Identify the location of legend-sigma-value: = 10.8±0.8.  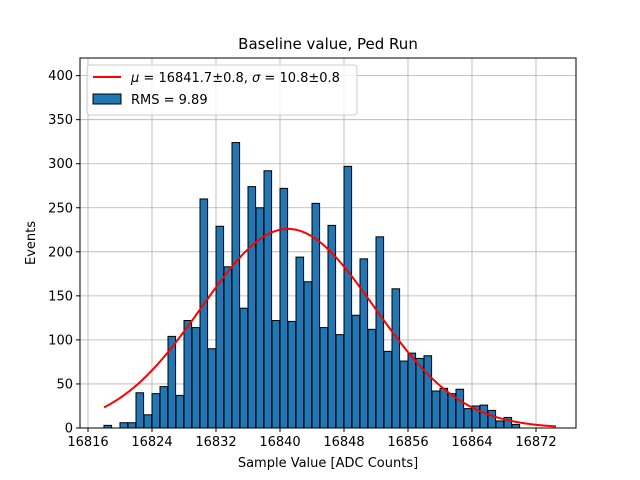
(300, 78).